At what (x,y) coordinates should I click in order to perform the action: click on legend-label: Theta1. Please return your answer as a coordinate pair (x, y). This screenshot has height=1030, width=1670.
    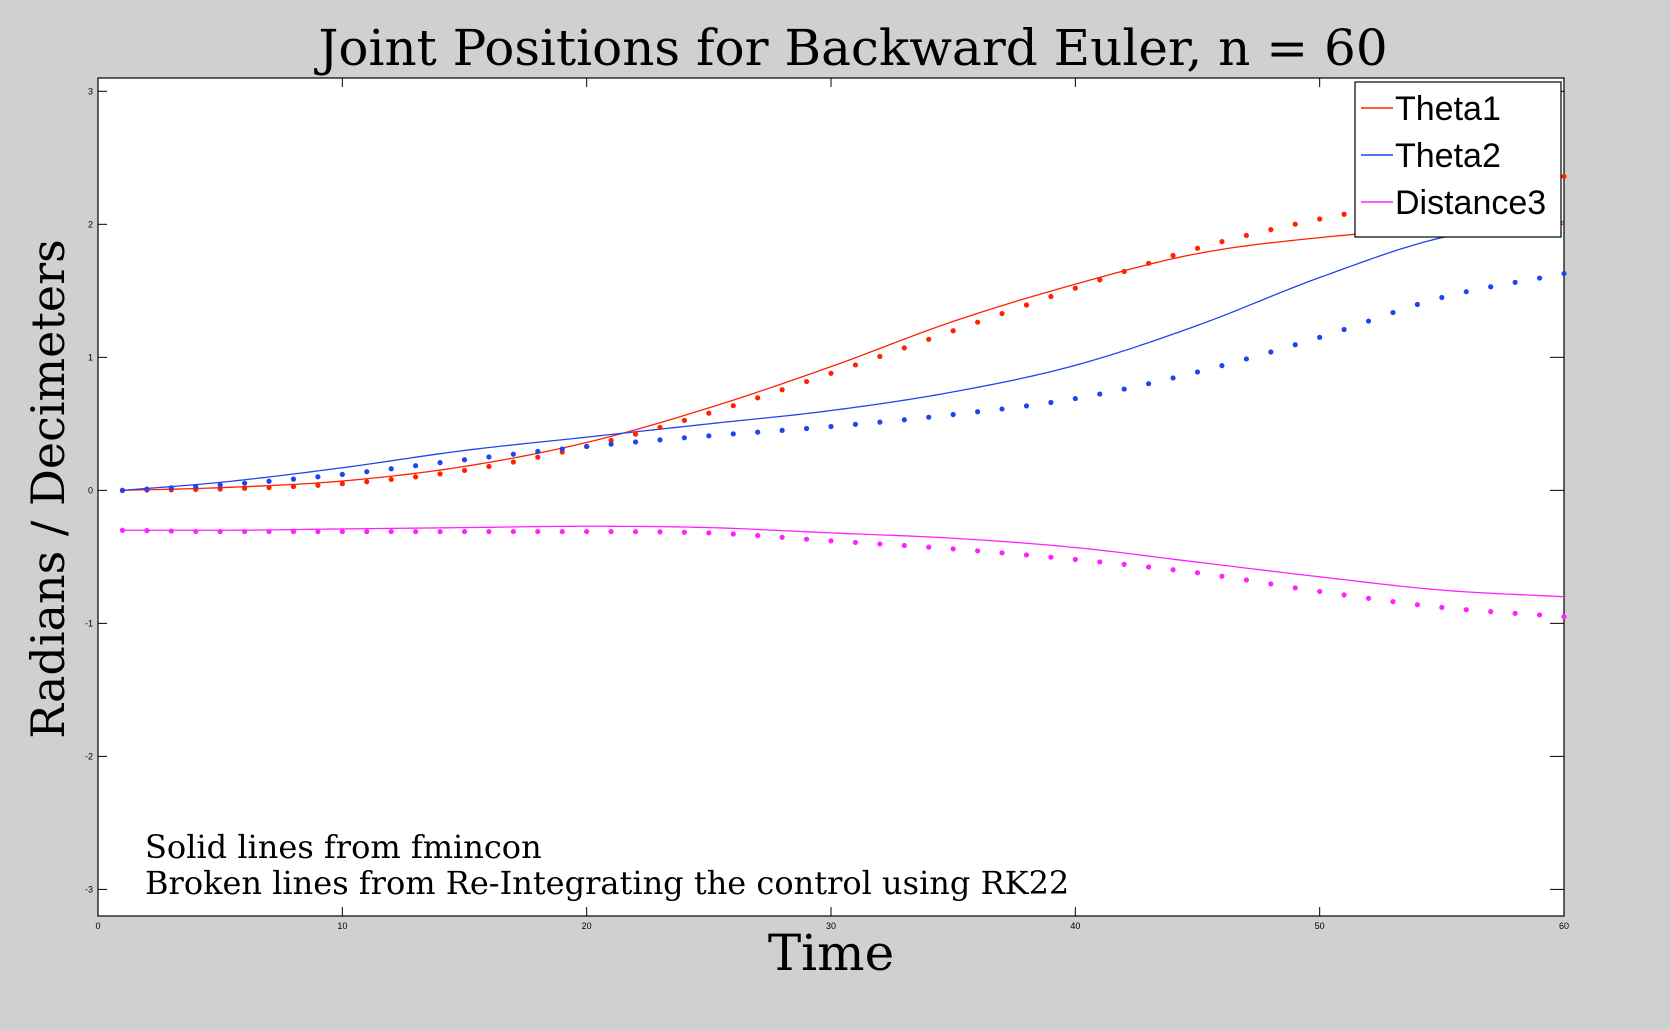
    Looking at the image, I should click on (1448, 109).